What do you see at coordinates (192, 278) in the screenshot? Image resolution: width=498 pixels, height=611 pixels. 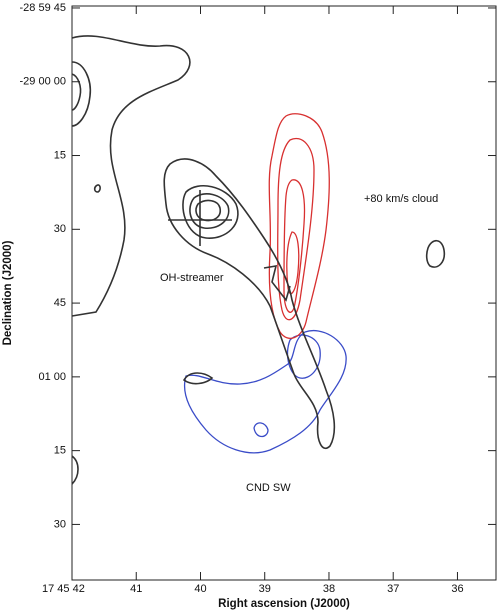 I see `annotation: OH-streamer` at bounding box center [192, 278].